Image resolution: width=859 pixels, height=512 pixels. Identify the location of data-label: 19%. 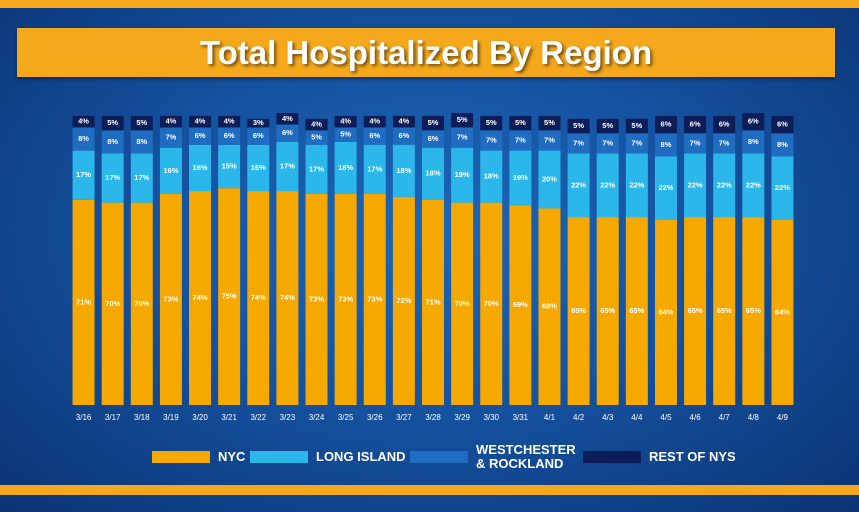
(462, 174).